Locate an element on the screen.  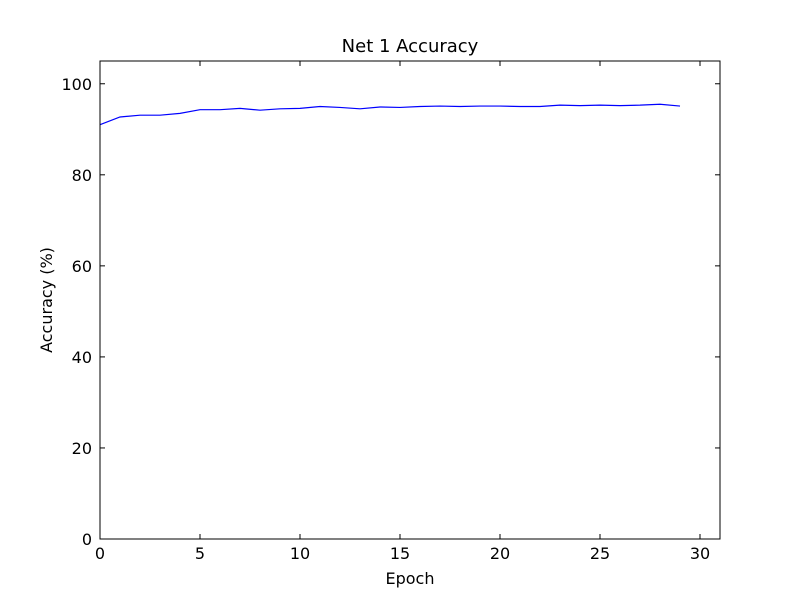
chart-title: Net 1 Accuracy is located at coordinates (410, 46).